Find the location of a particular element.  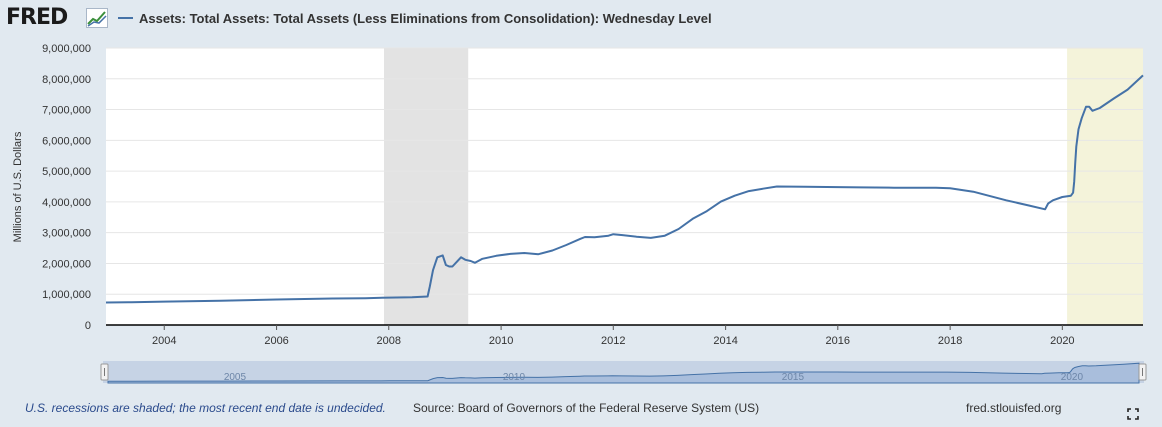

range-navigator: 2005 2010 2015 2020 is located at coordinates (623, 372).